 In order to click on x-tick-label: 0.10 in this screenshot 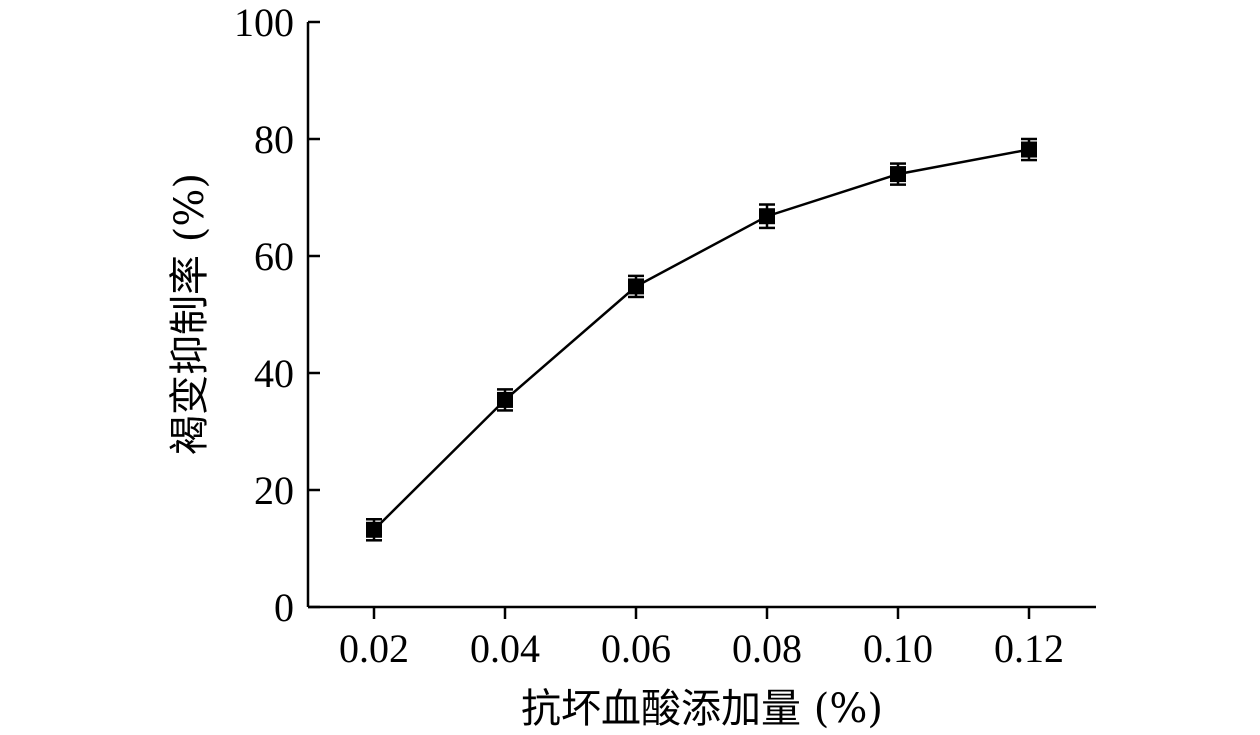, I will do `click(898, 648)`.